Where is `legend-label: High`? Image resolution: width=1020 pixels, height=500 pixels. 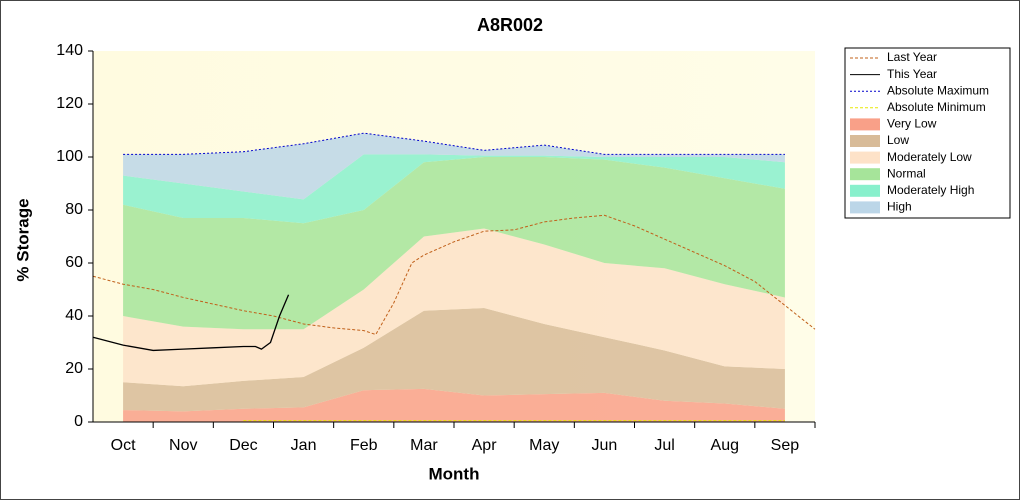 legend-label: High is located at coordinates (899, 207).